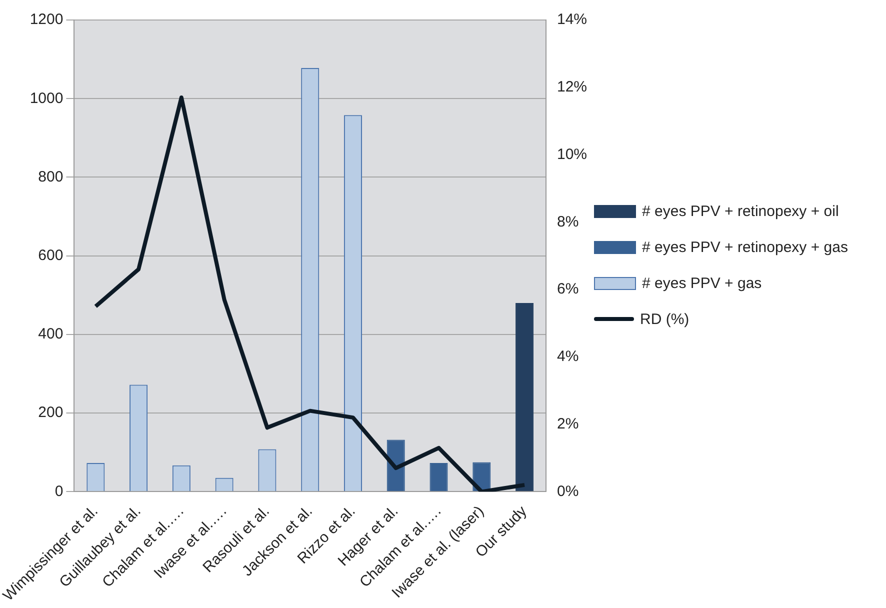  What do you see at coordinates (702, 283) in the screenshot?
I see `legend-label: # eyes PPV + gas` at bounding box center [702, 283].